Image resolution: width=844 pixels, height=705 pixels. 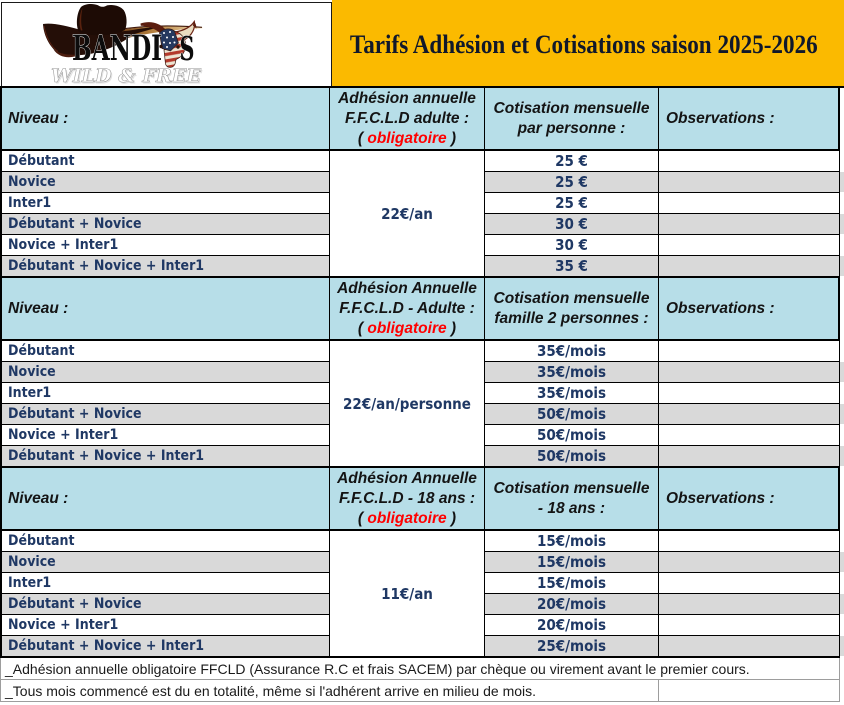 I want to click on merged-annual-fee: 22€/an, so click(x=407, y=214).